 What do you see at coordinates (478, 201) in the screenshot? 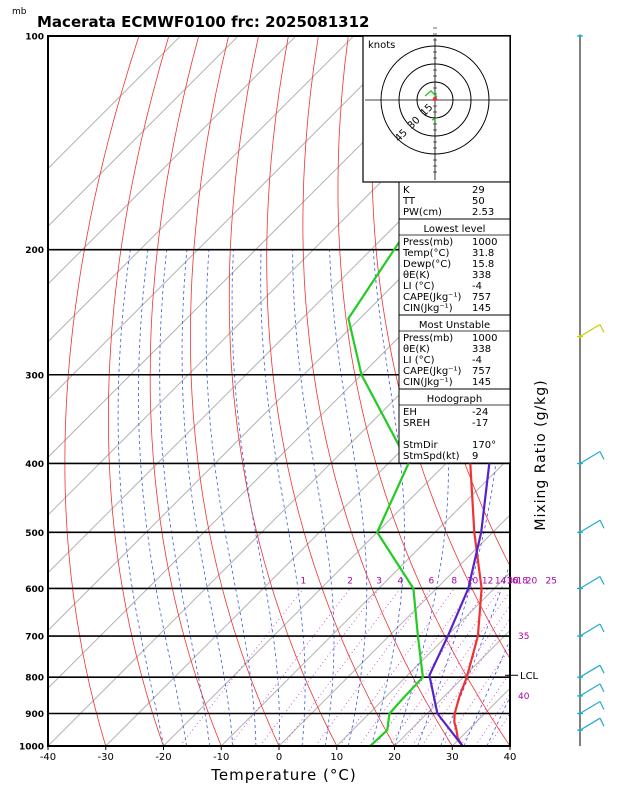
I see `index-value: 50` at bounding box center [478, 201].